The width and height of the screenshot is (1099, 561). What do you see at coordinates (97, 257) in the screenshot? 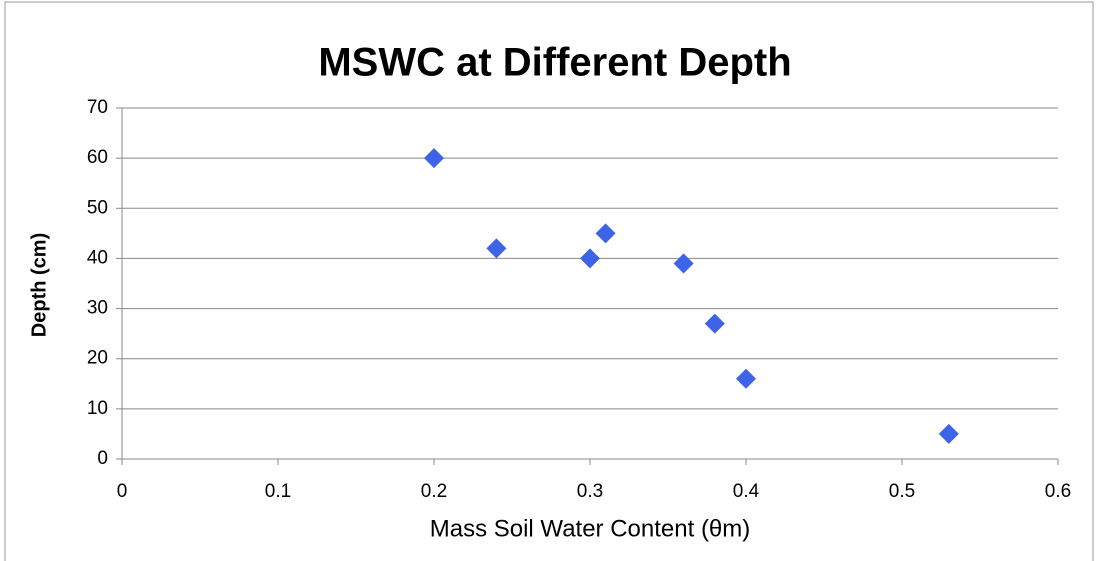
I see `y-tick-label: 40` at bounding box center [97, 257].